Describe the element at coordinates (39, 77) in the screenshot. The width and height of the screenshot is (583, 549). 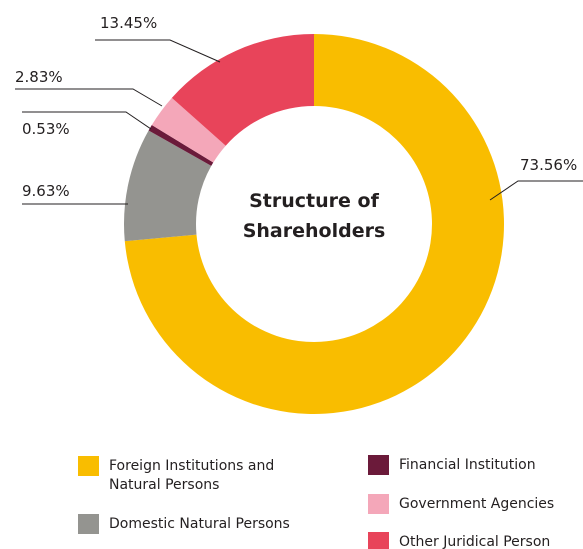
I see `value-label: 2.83%` at that location.